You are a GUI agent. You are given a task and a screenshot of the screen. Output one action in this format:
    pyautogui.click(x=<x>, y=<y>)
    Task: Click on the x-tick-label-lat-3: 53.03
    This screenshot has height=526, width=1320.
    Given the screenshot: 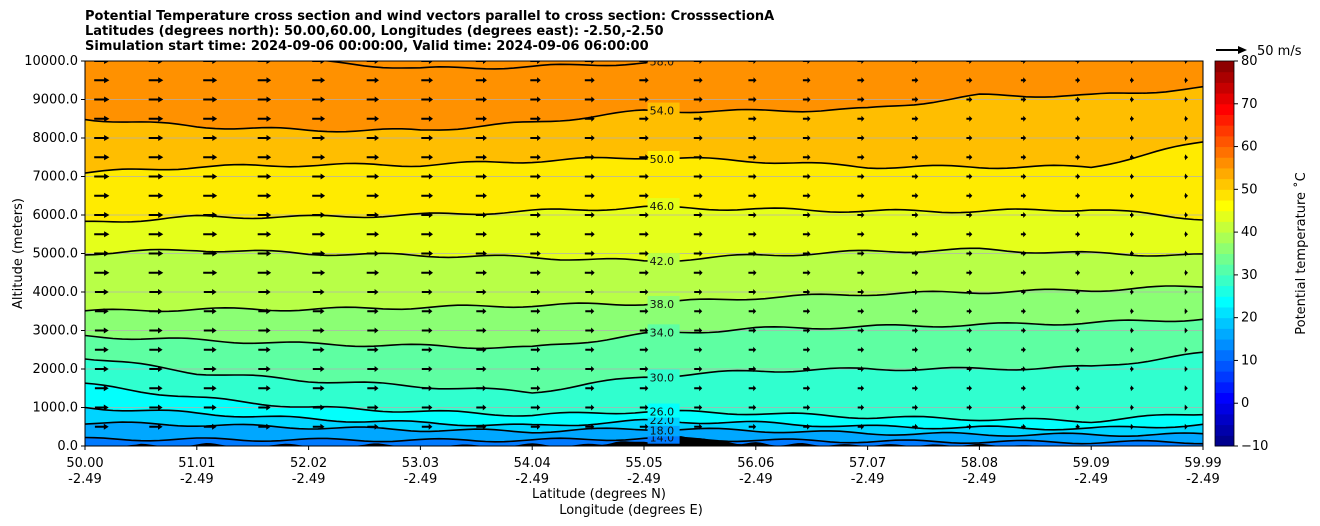 What is the action you would take?
    pyautogui.click(x=420, y=463)
    